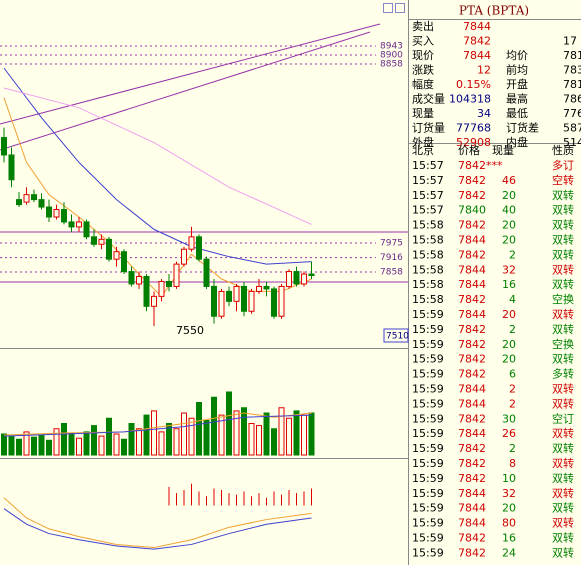 The height and width of the screenshot is (565, 581). What do you see at coordinates (480, 165) in the screenshot?
I see `tick-price: 7842***` at bounding box center [480, 165].